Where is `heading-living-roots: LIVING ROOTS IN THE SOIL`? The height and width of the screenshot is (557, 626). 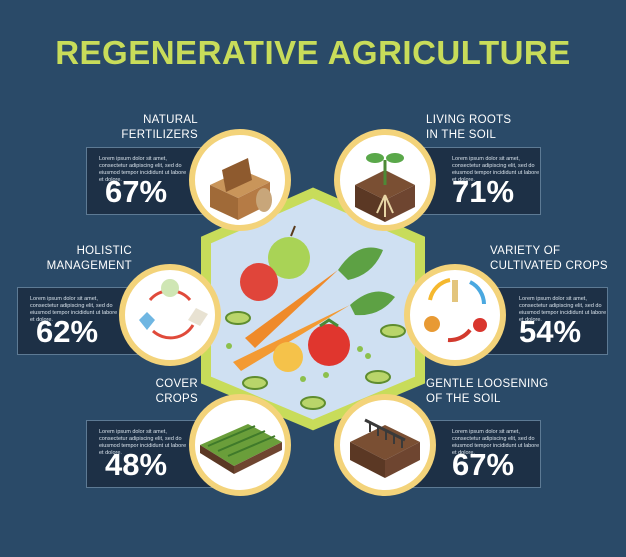
heading-living-roots: LIVING ROOTS IN THE SOIL is located at coordinates (469, 127).